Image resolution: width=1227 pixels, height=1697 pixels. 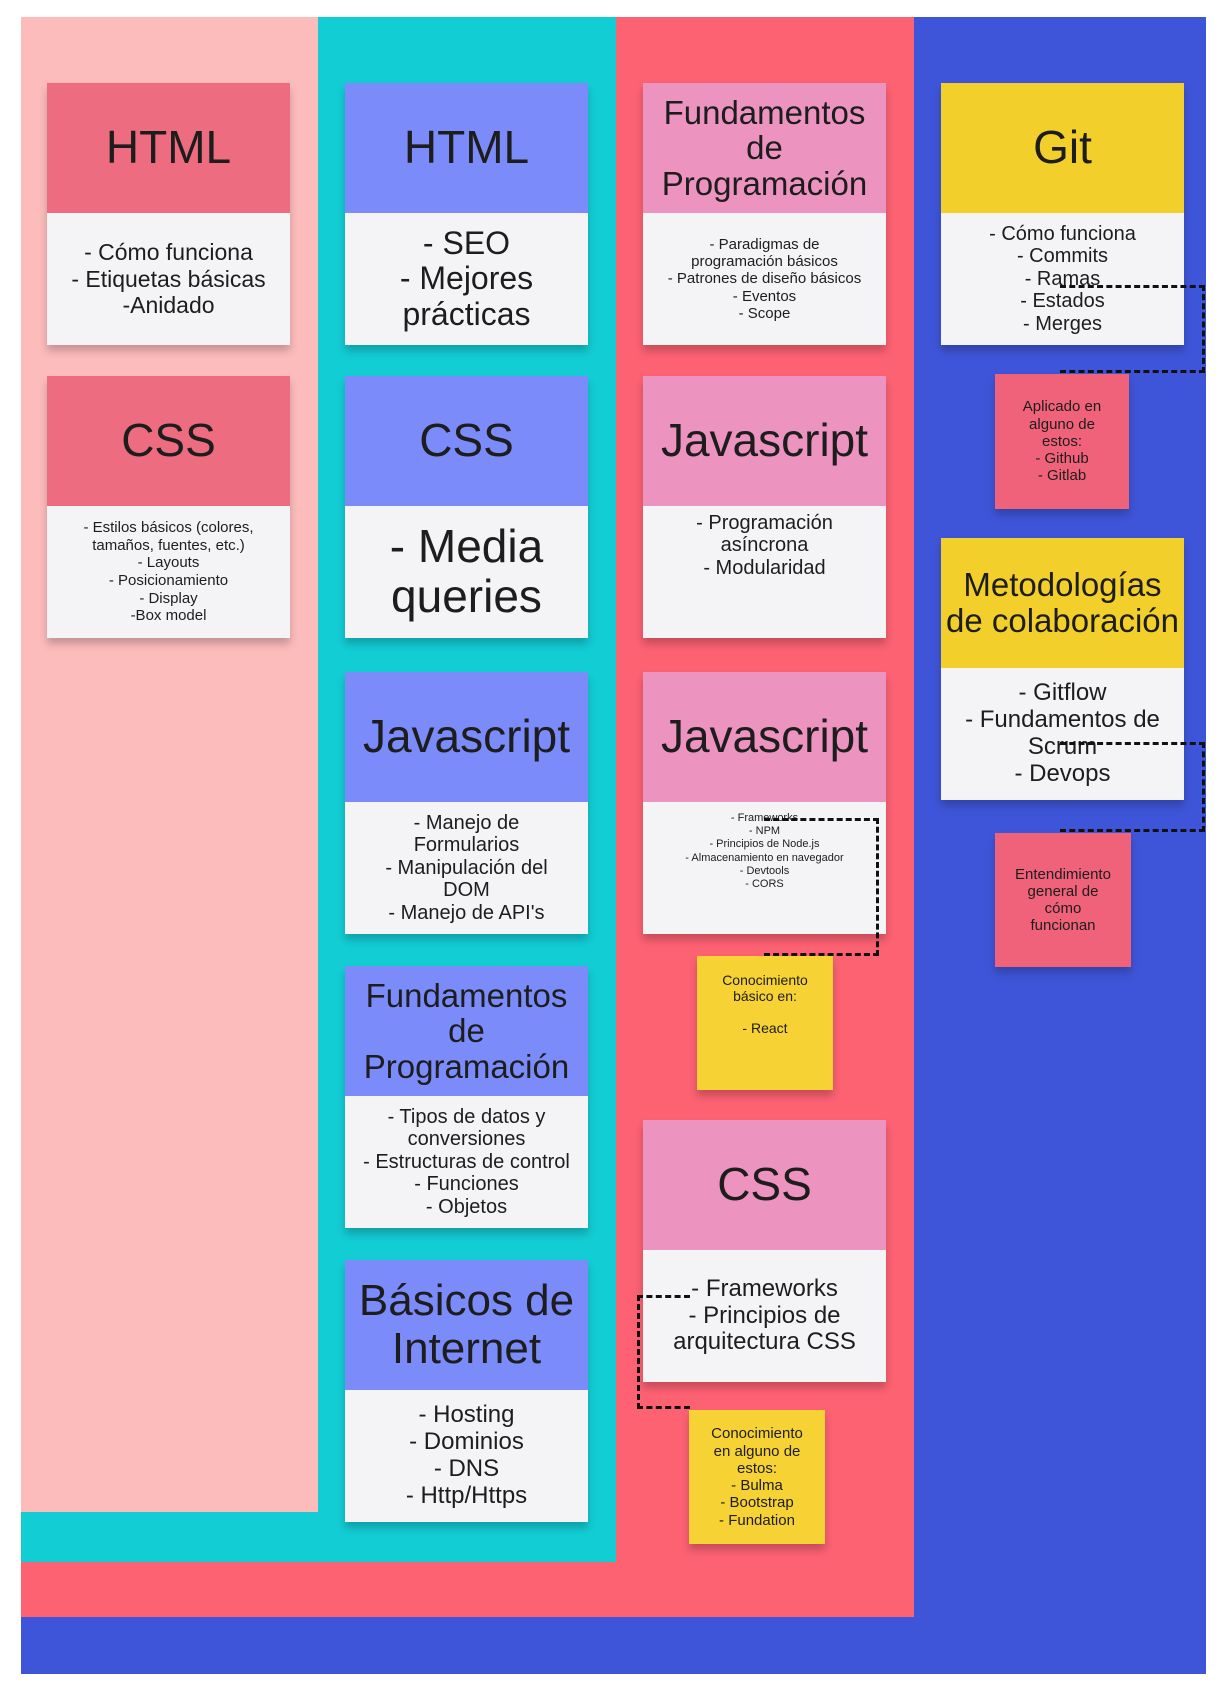 What do you see at coordinates (466, 279) in the screenshot?
I see `card-body: - SEO - Mejores prácticas` at bounding box center [466, 279].